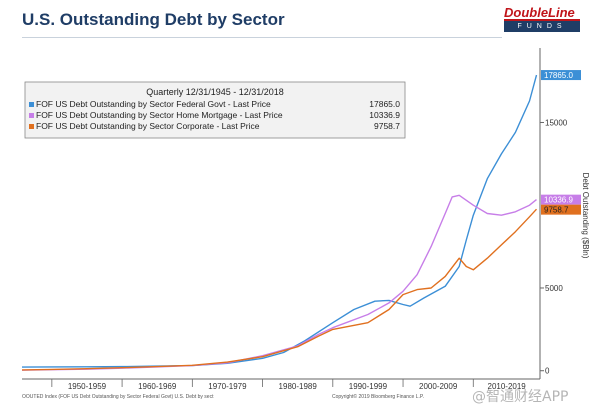 Image resolution: width=607 pixels, height=418 pixels. What do you see at coordinates (556, 122) in the screenshot?
I see `y-tick-label: 15000` at bounding box center [556, 122].